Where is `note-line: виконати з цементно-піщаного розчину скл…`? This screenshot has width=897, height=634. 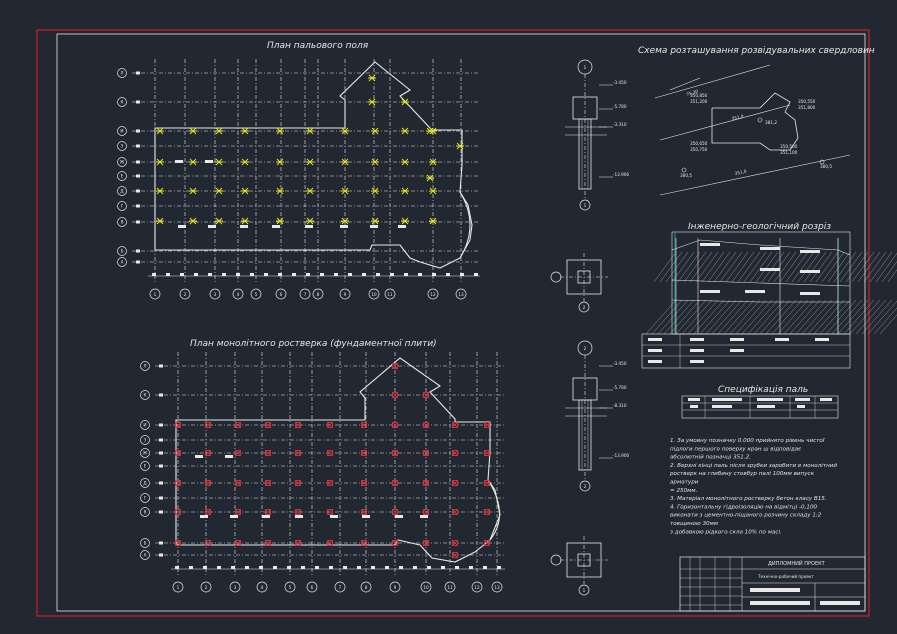 note-line: виконати з цементно-піщаного розчину скл… is located at coordinates (746, 516).